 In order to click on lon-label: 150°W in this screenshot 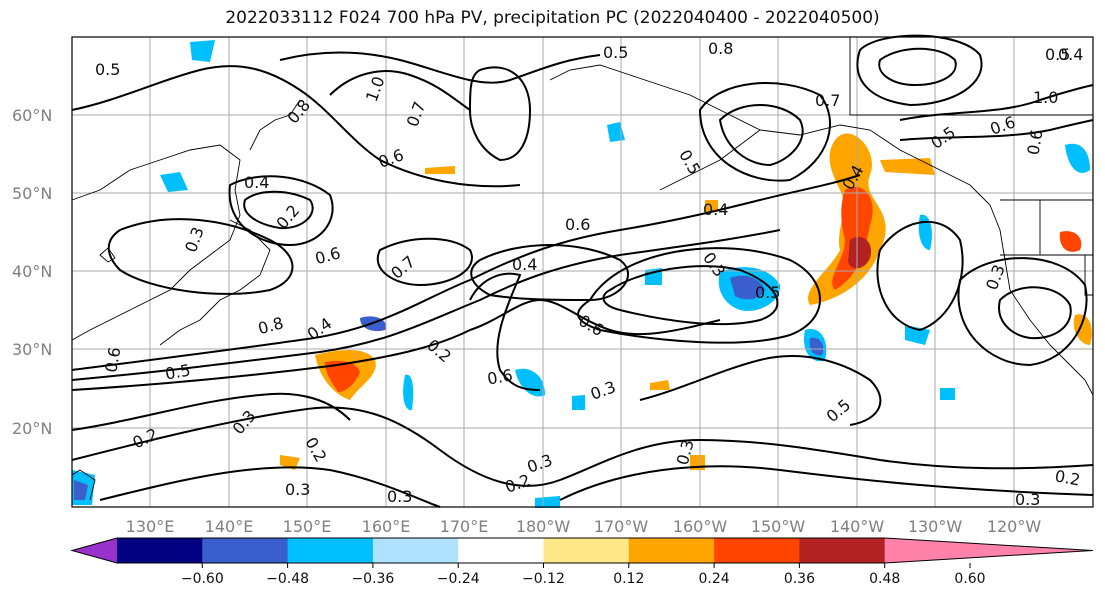, I will do `click(778, 526)`.